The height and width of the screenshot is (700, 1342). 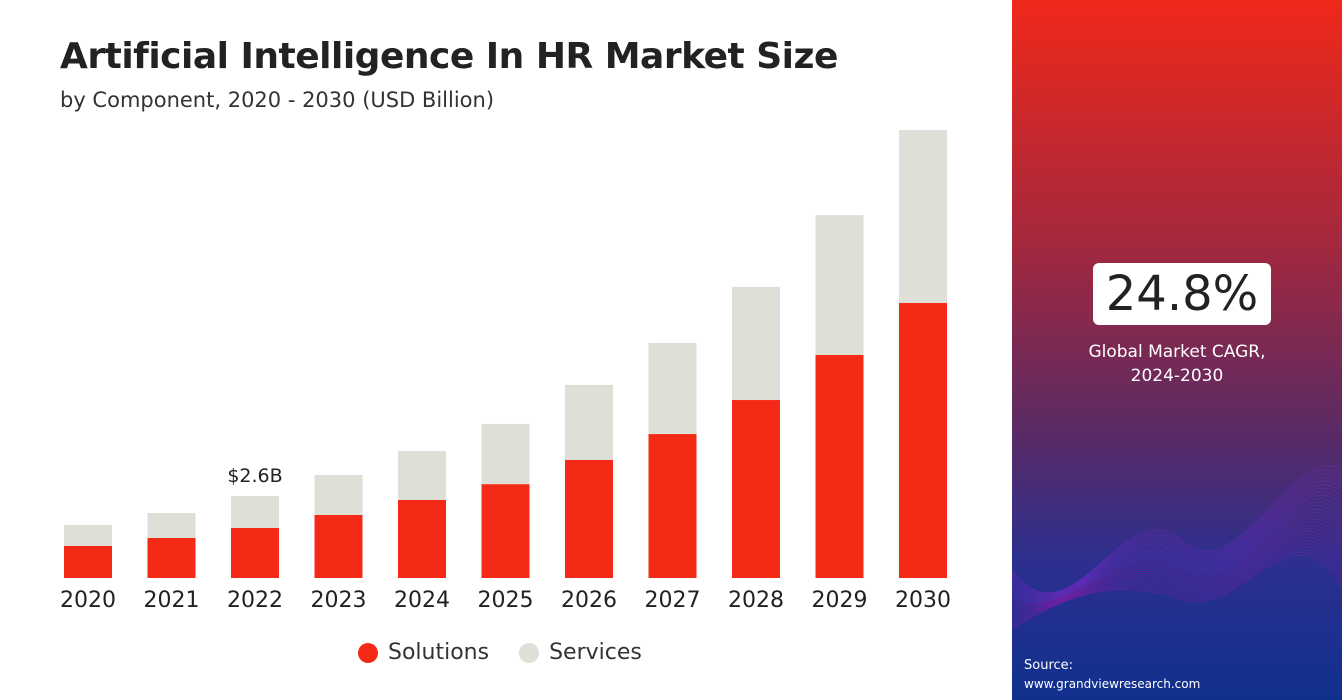 I want to click on source-url: www.grandviewresearch.com, so click(x=1112, y=684).